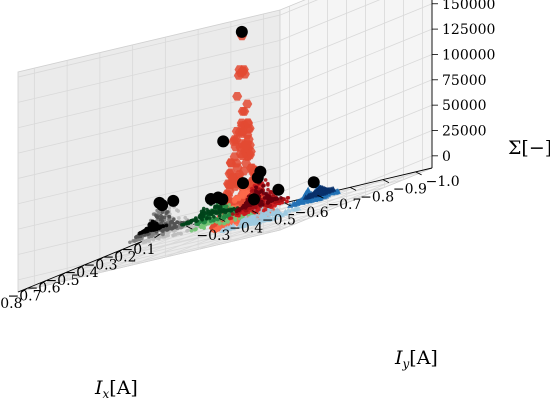 The height and width of the screenshot is (403, 550). Describe the element at coordinates (307, 210) in the screenshot. I see `grid-y-floor` at that location.